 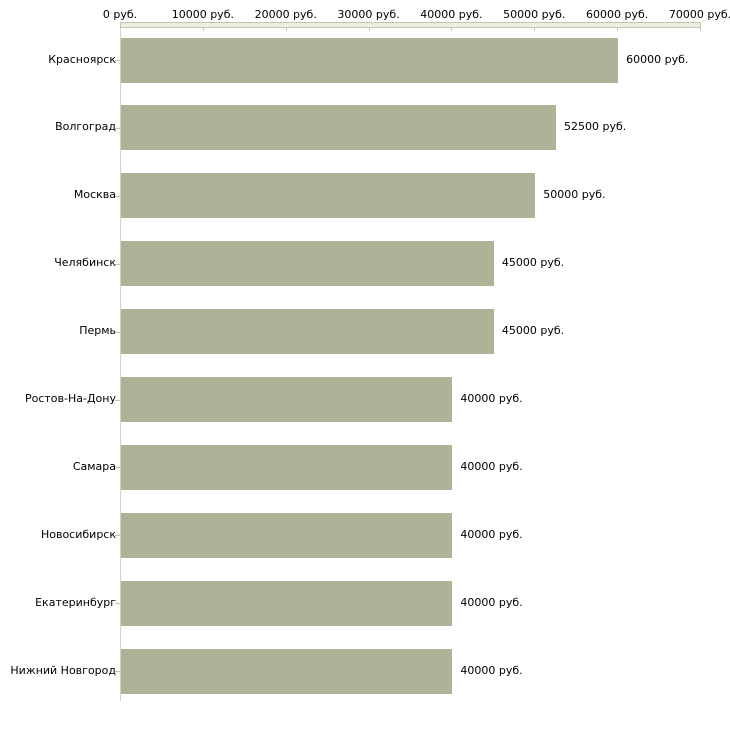 What do you see at coordinates (617, 14) in the screenshot?
I see `x-axis-tick-label: 60000 руб.` at bounding box center [617, 14].